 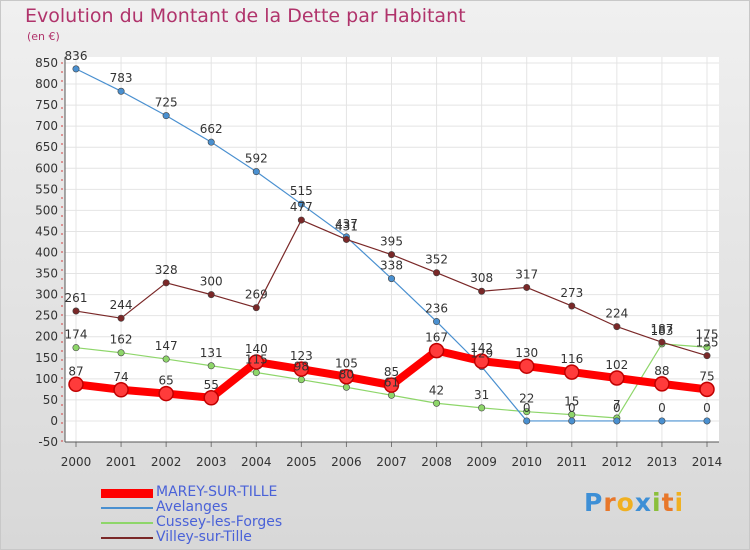 I want to click on data-label-villey-sur-tille: 261, so click(x=76, y=298).